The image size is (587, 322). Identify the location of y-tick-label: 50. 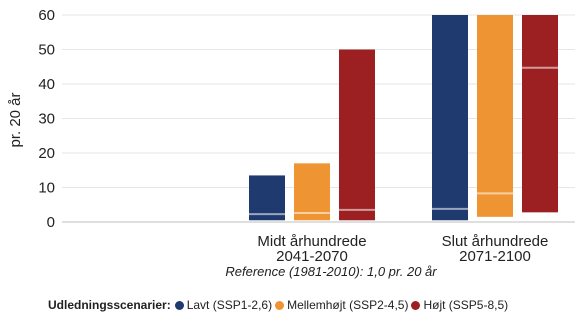
(46, 50).